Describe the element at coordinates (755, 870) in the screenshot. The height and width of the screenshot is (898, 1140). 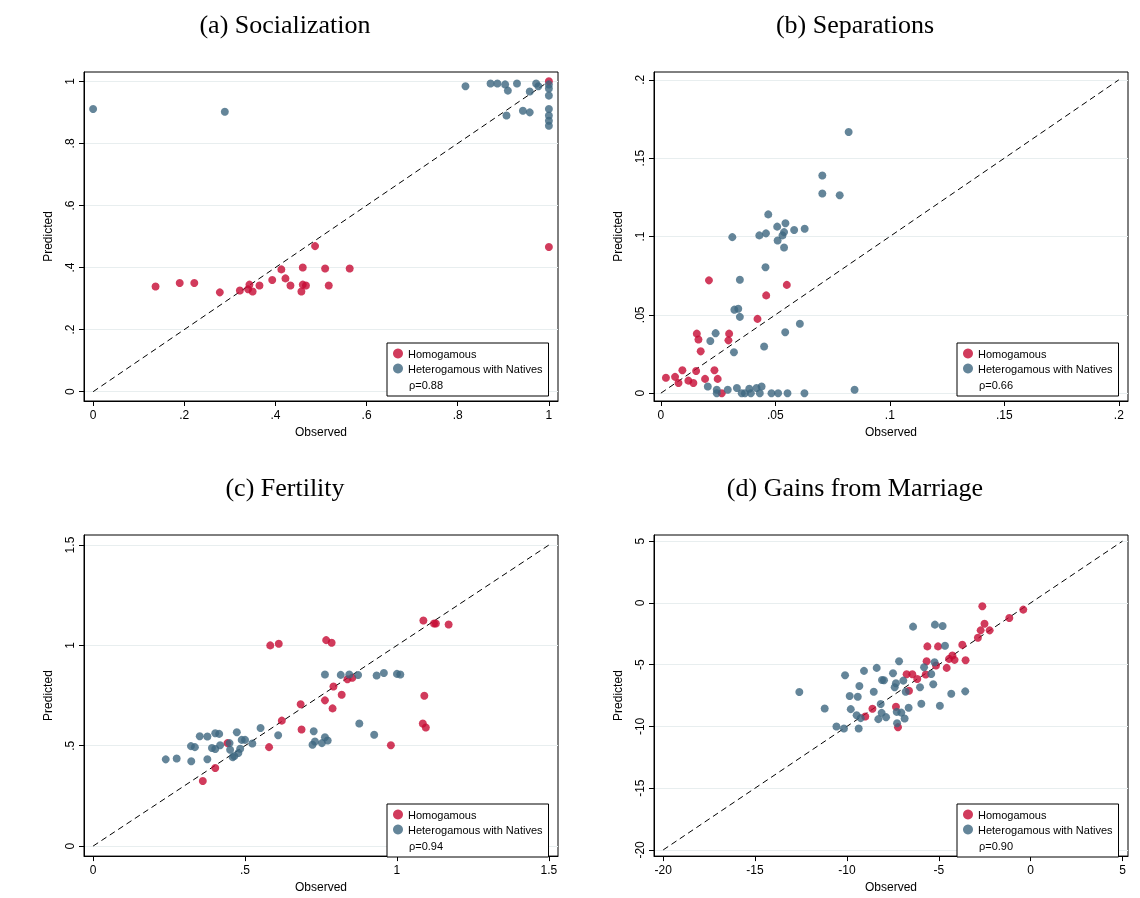
I see `x-tick-label: -15` at that location.